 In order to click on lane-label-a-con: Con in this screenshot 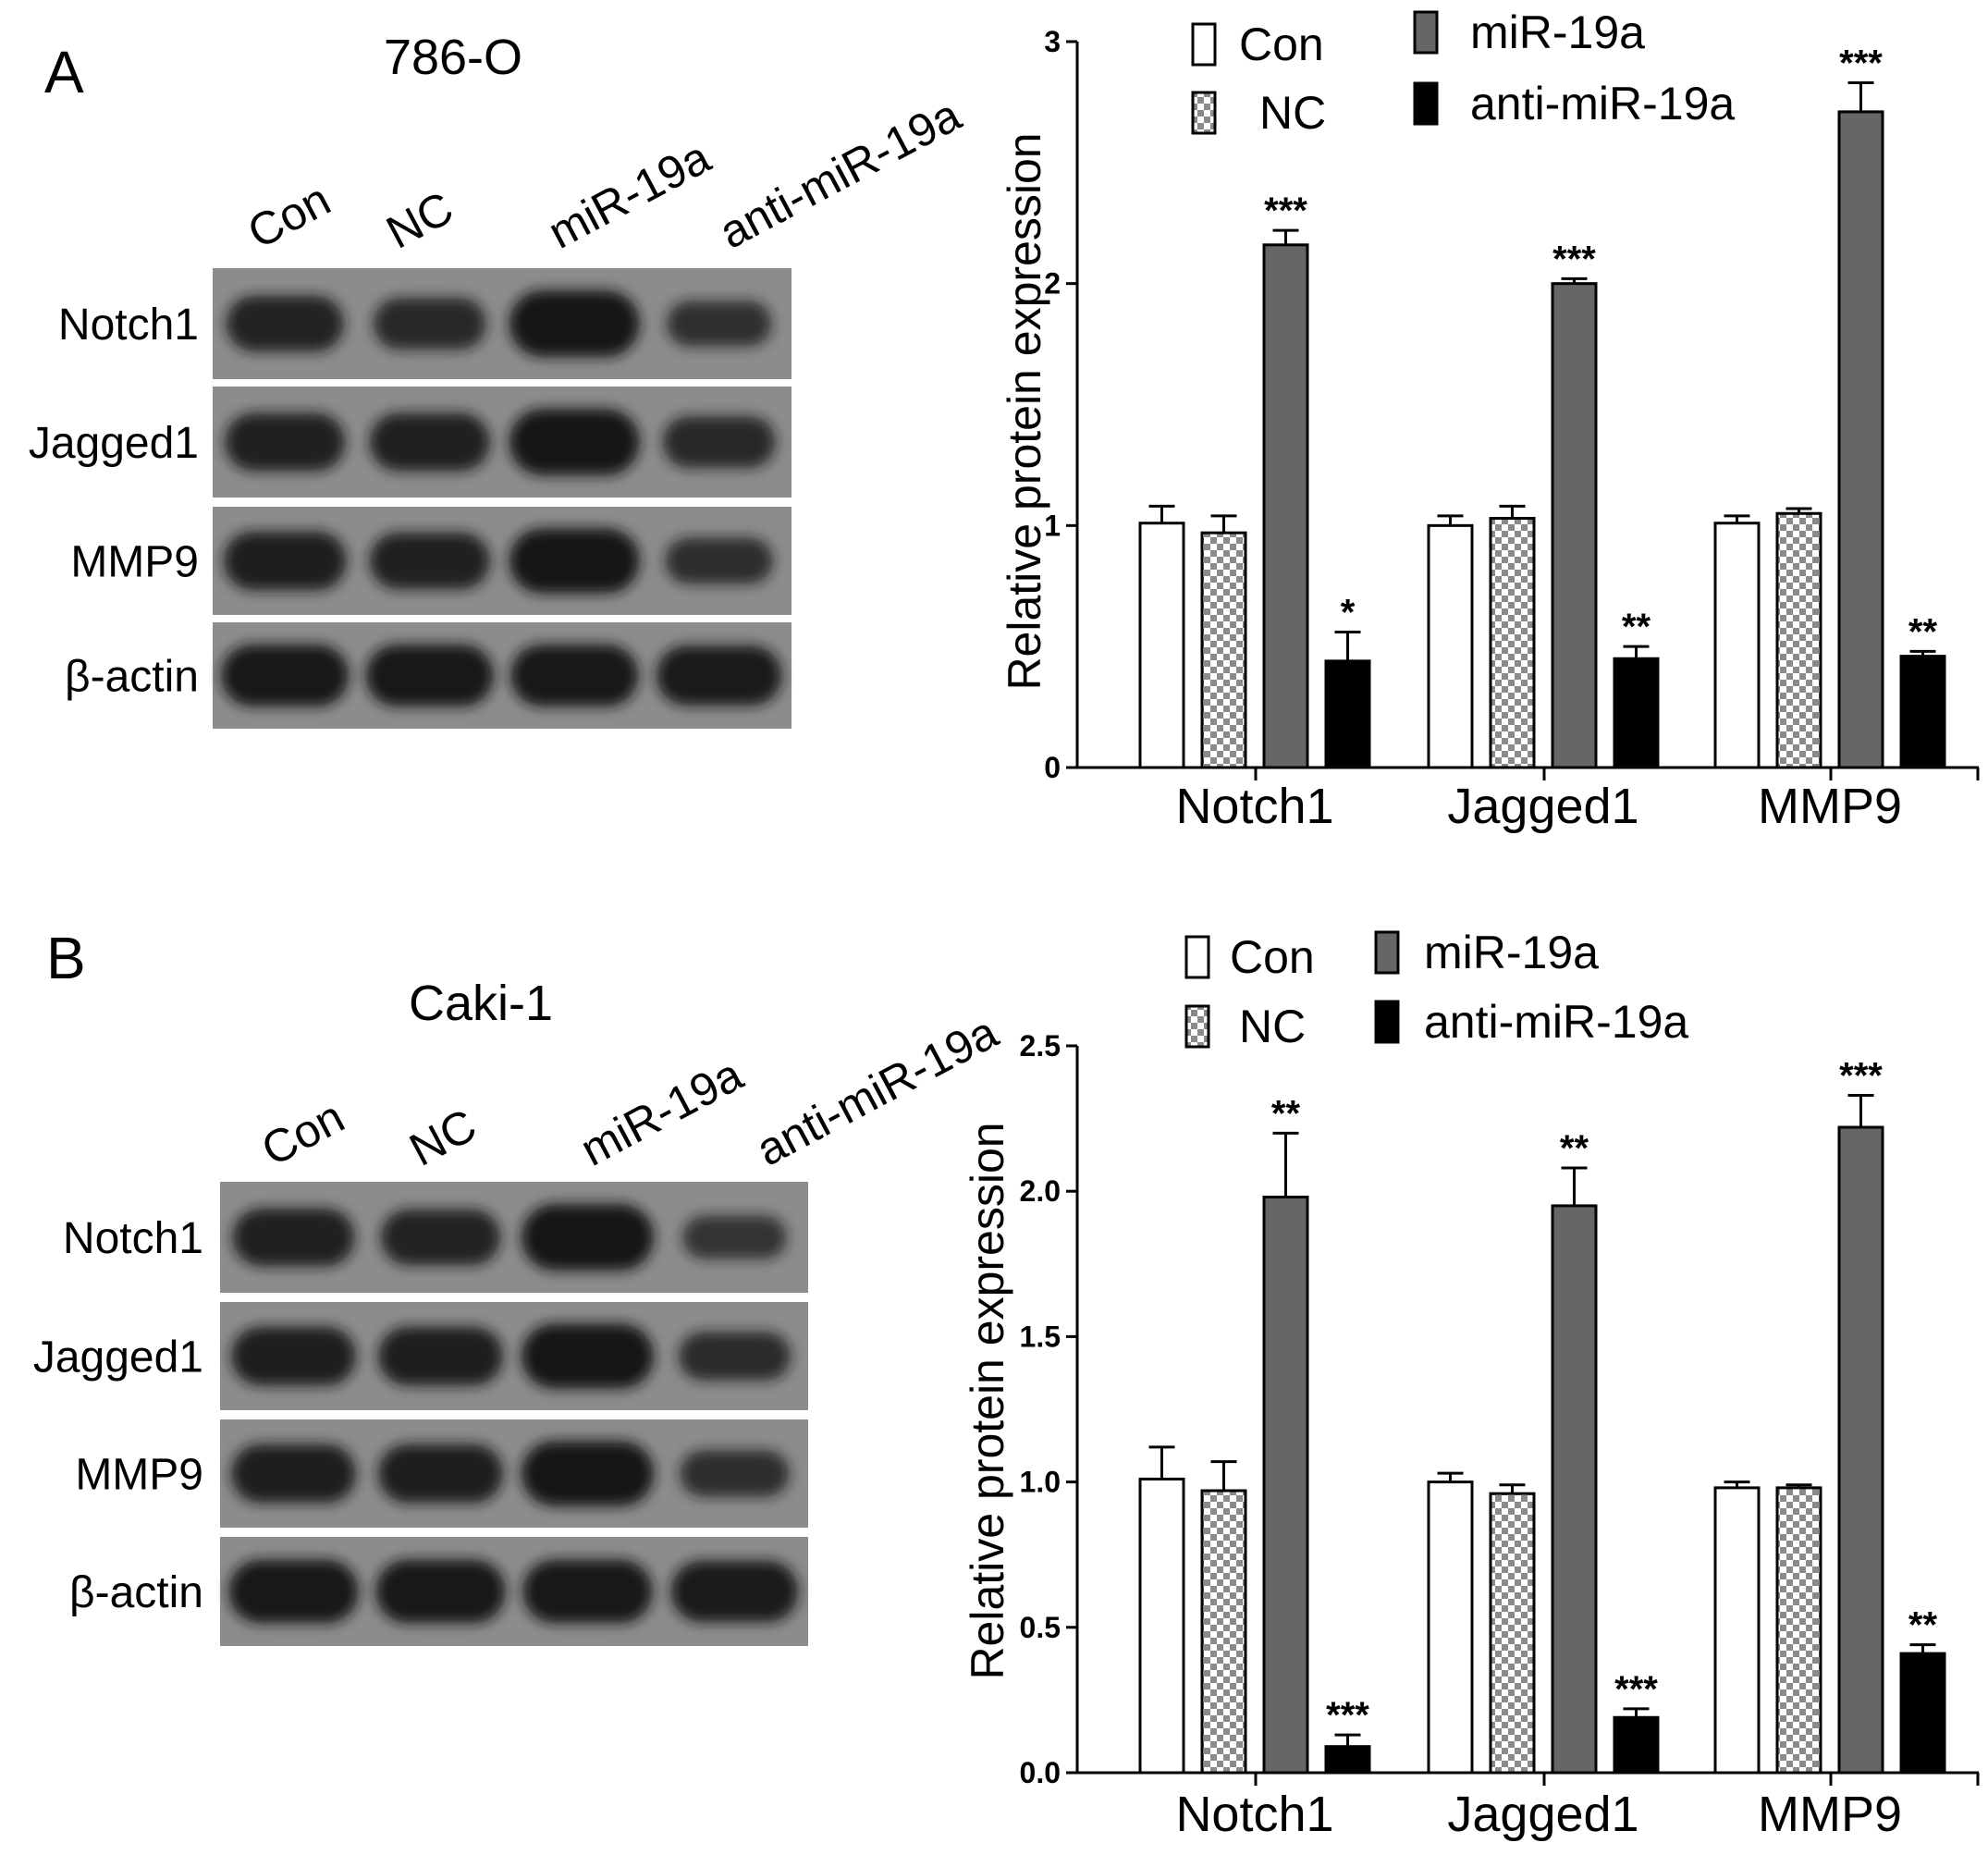, I will do `click(288, 216)`.